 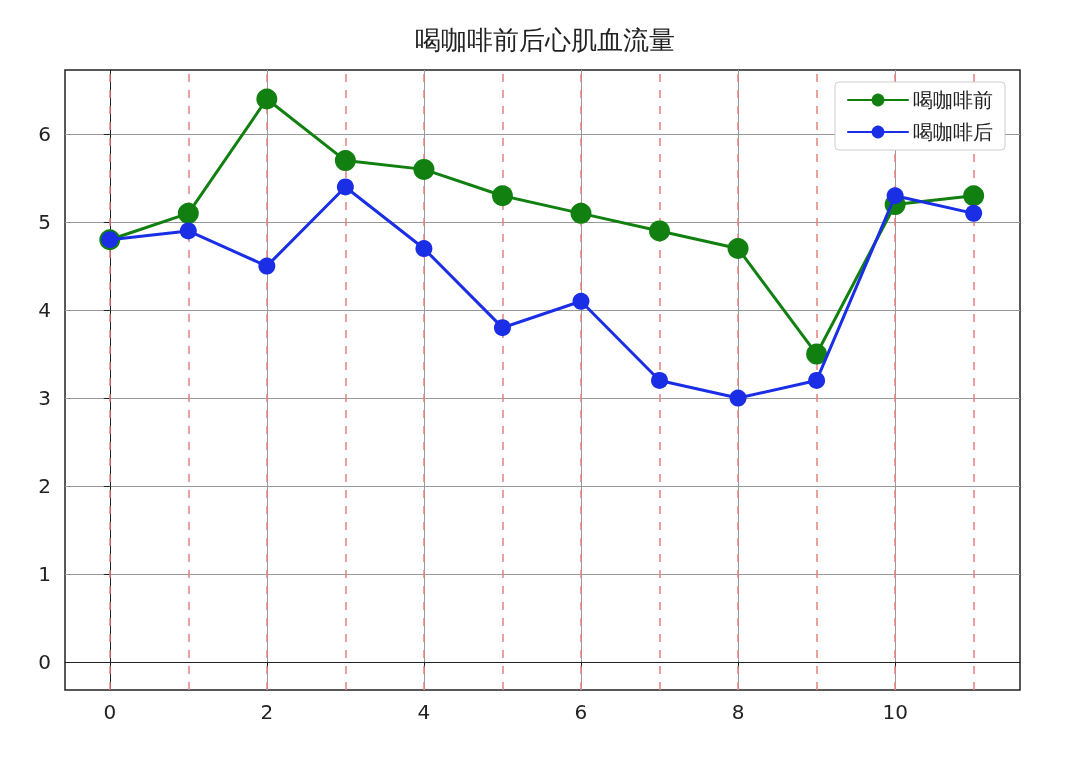 What do you see at coordinates (545, 40) in the screenshot?
I see `chart-title: 喝咖啡前后心肌血流量` at bounding box center [545, 40].